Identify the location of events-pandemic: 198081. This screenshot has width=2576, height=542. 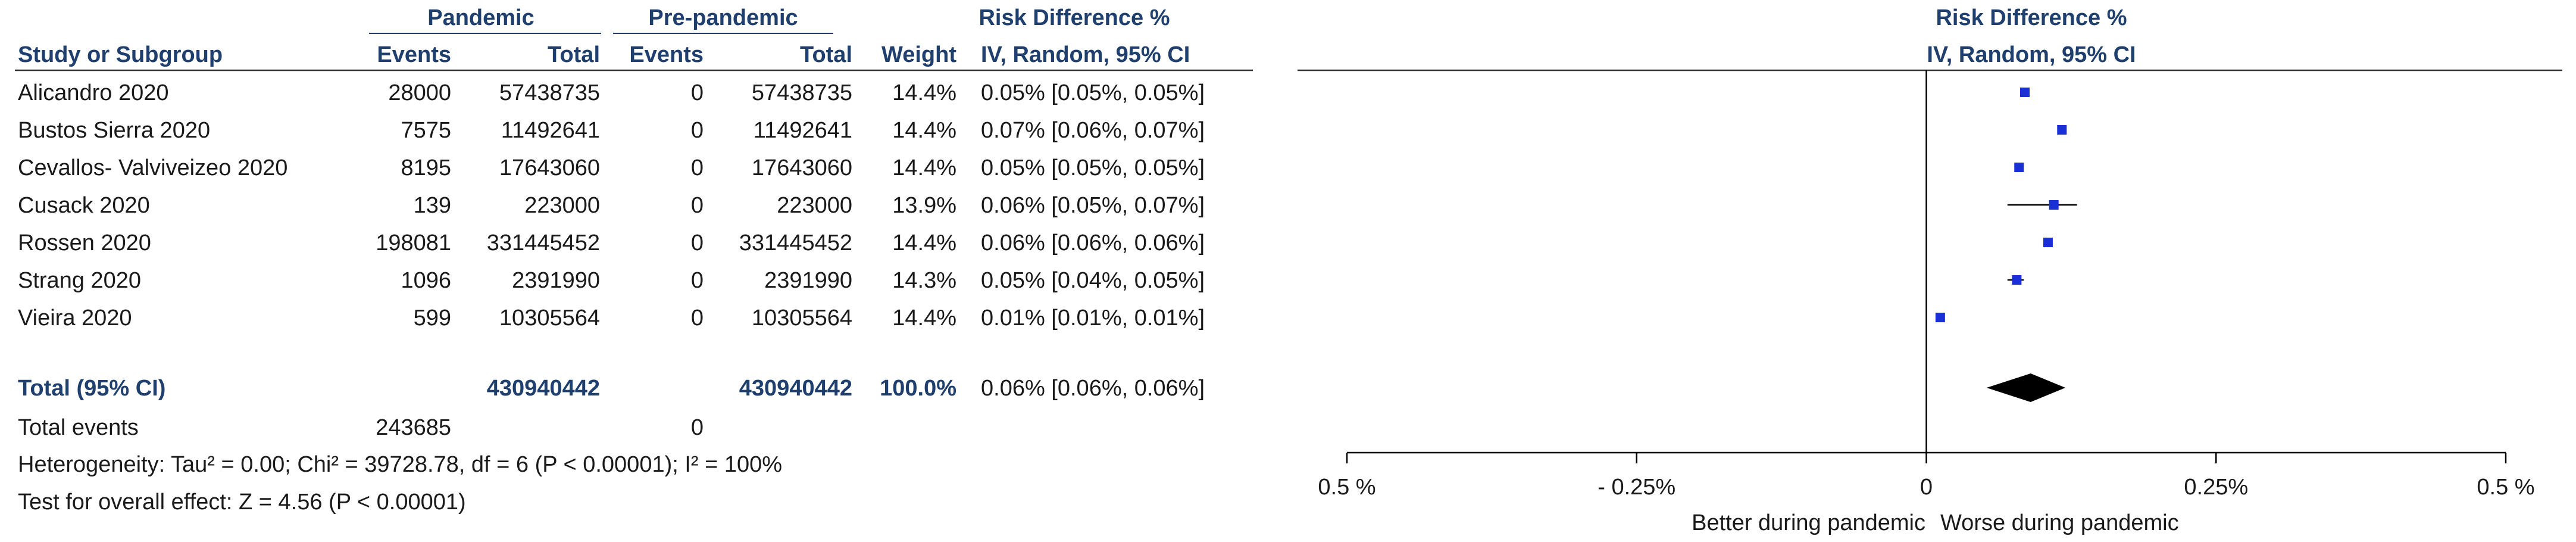
(413, 243).